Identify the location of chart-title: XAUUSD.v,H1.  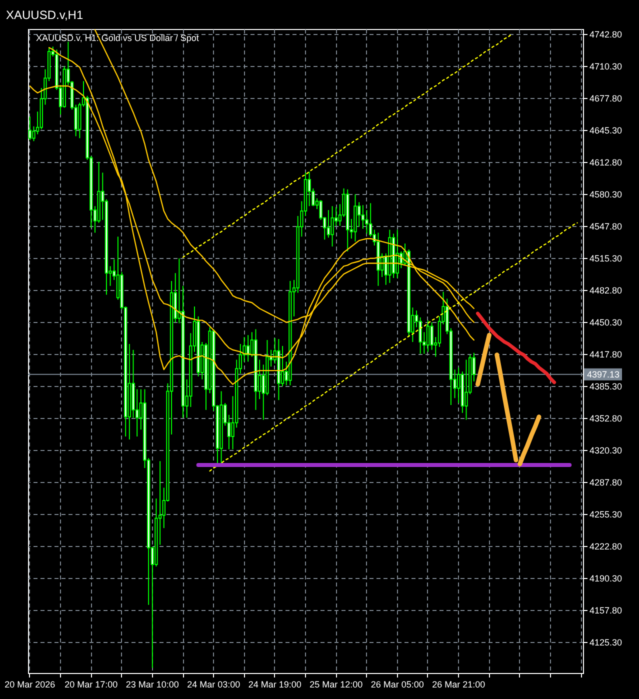
(45, 15).